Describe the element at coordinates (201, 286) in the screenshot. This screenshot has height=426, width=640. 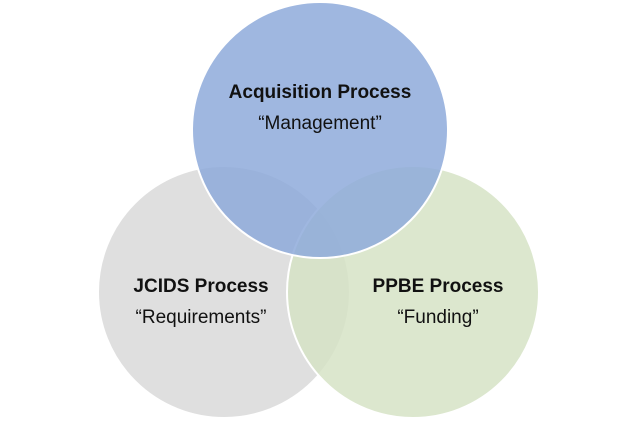
I see `jcids-title: JCIDS Process` at that location.